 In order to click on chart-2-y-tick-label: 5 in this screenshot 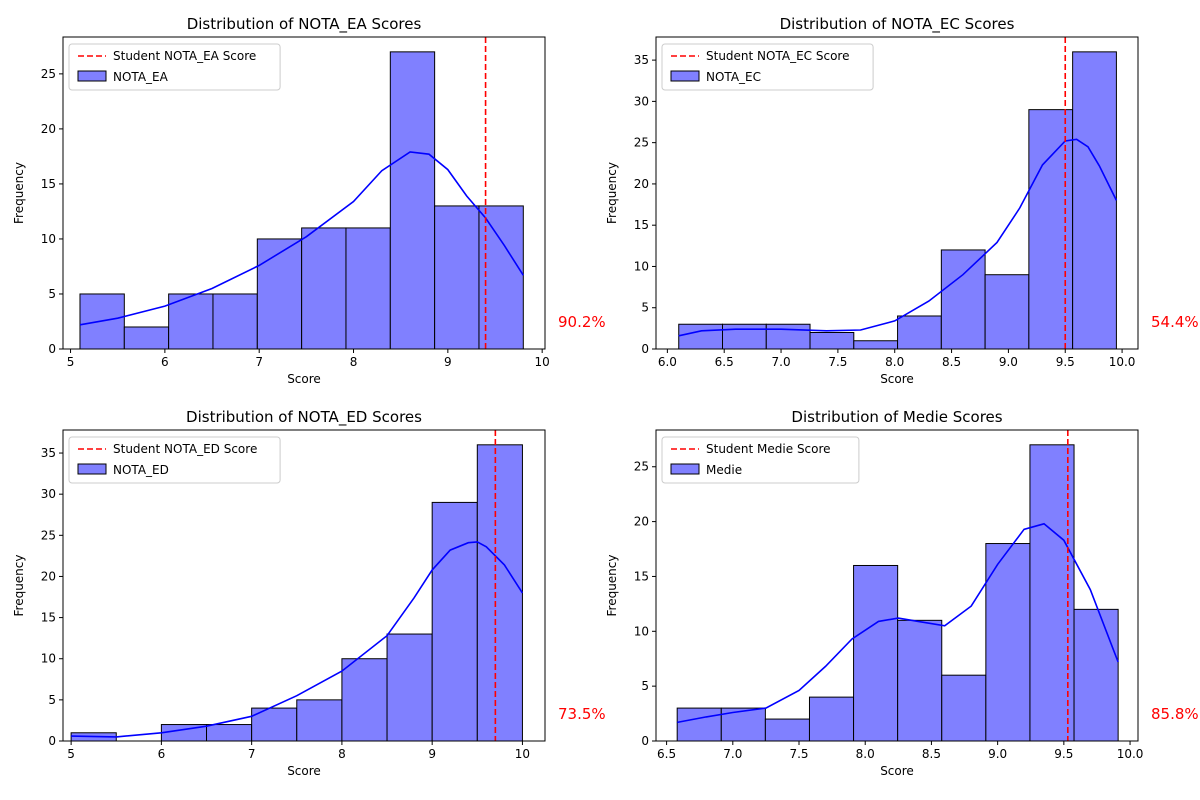, I will do `click(645, 308)`.